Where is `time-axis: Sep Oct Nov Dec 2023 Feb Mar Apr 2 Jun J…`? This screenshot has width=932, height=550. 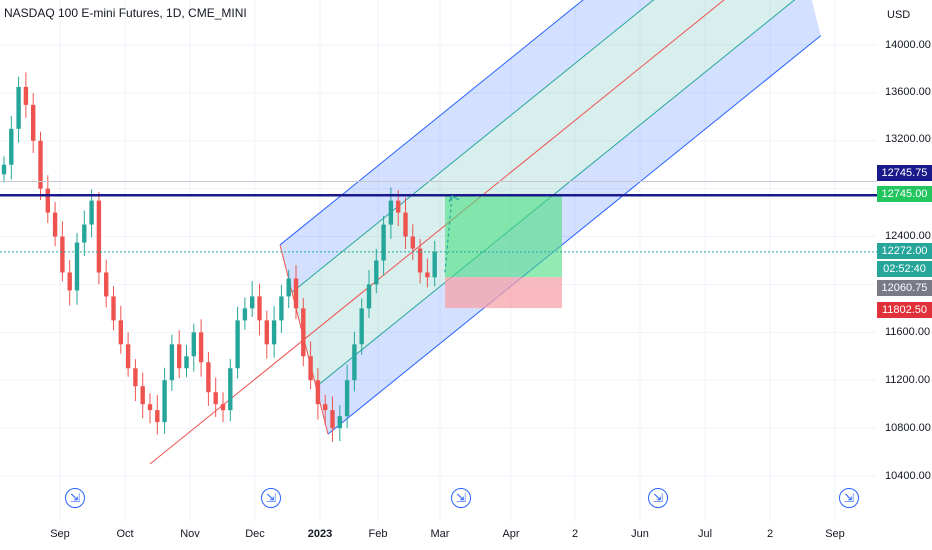 time-axis: Sep Oct Nov Dec 2023 Feb Mar Apr 2 Jun J… is located at coordinates (438, 536).